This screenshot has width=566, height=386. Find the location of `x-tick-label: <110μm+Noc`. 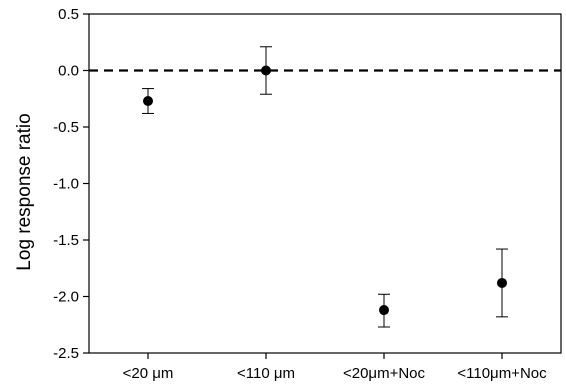

x-tick-label: <110μm+Noc is located at coordinates (502, 373).